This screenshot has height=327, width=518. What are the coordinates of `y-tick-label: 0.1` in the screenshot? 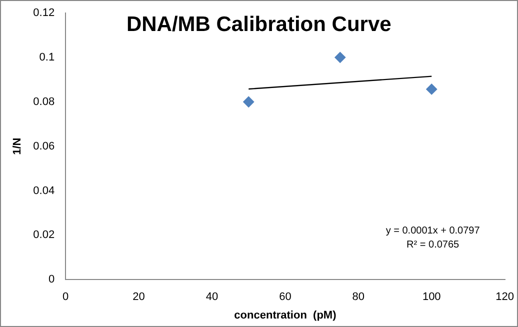 It's located at (47, 57).